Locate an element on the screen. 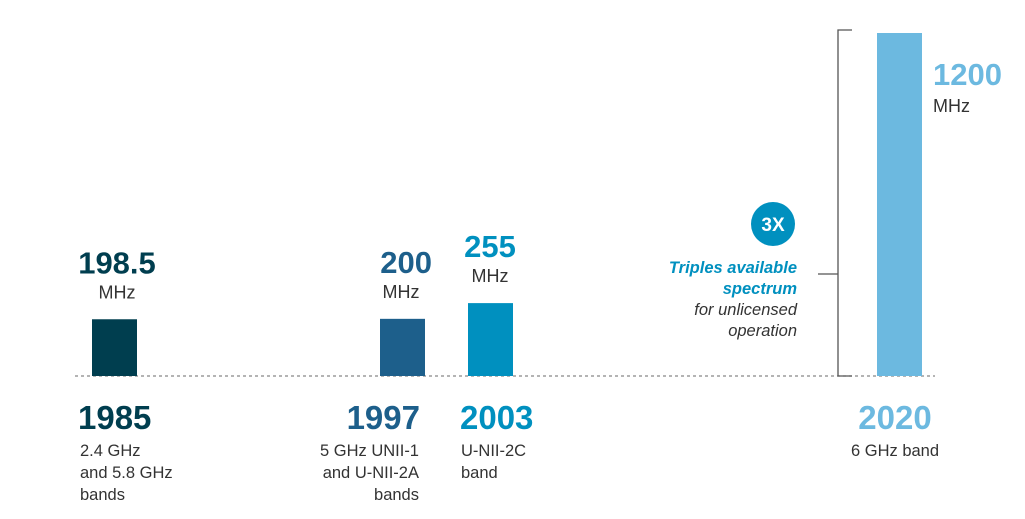 This screenshot has width=1025, height=519. unit-label-1997: MHz is located at coordinates (401, 292).